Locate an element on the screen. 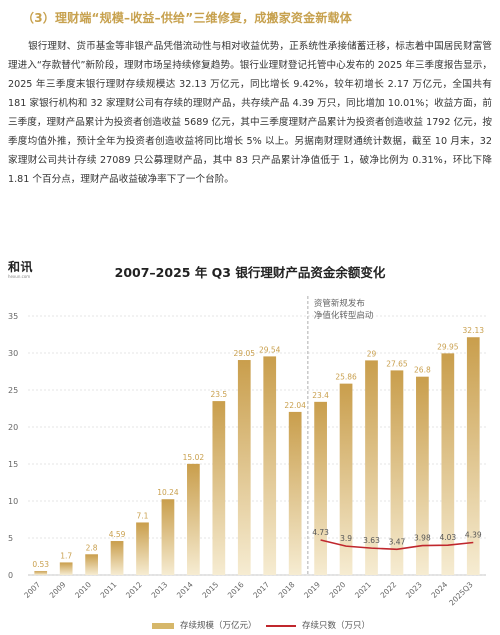  x-tick-label: 2024 is located at coordinates (439, 590).